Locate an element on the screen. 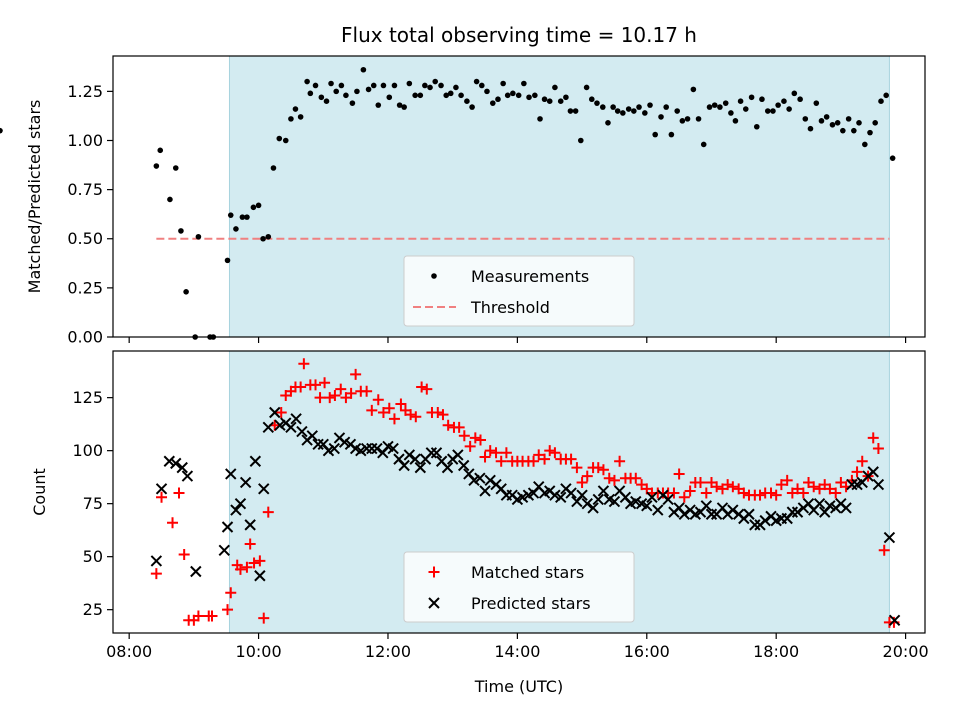  y-tick-label: 0.25 is located at coordinates (85, 287).